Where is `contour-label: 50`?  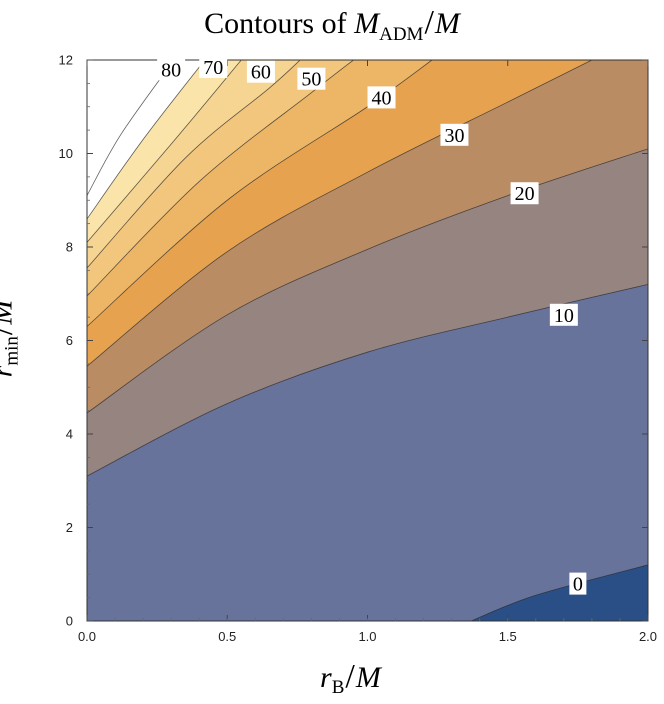 contour-label: 50 is located at coordinates (311, 80).